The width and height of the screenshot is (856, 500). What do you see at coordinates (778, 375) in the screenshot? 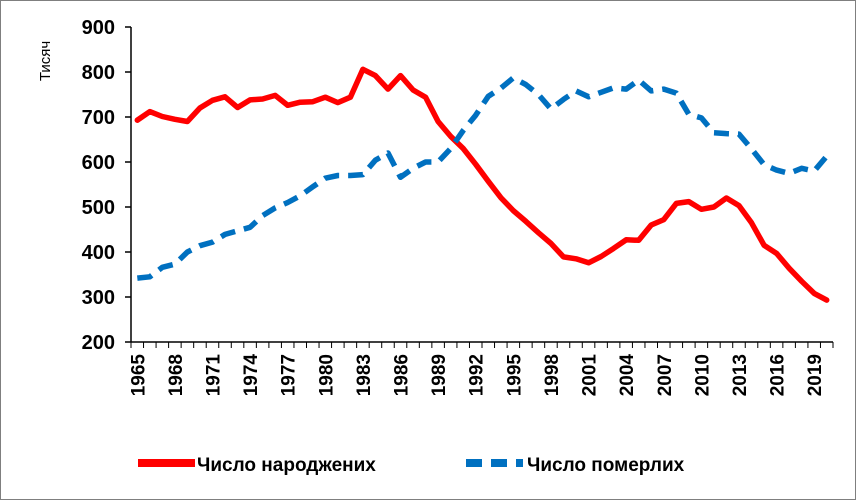
I see `x-tick-label: 2016` at bounding box center [778, 375].